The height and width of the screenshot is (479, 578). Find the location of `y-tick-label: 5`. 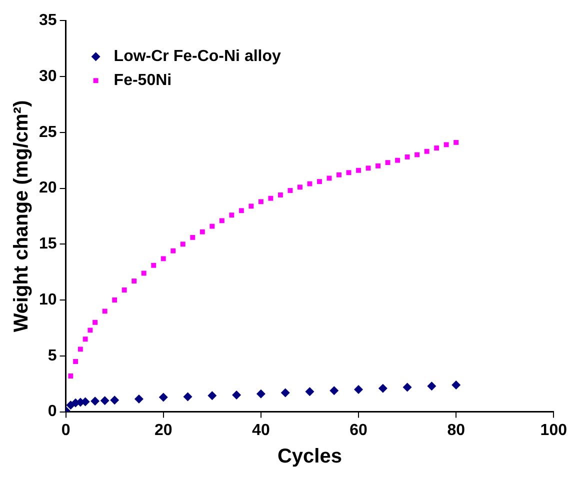

y-tick-label: 5 is located at coordinates (52, 355).